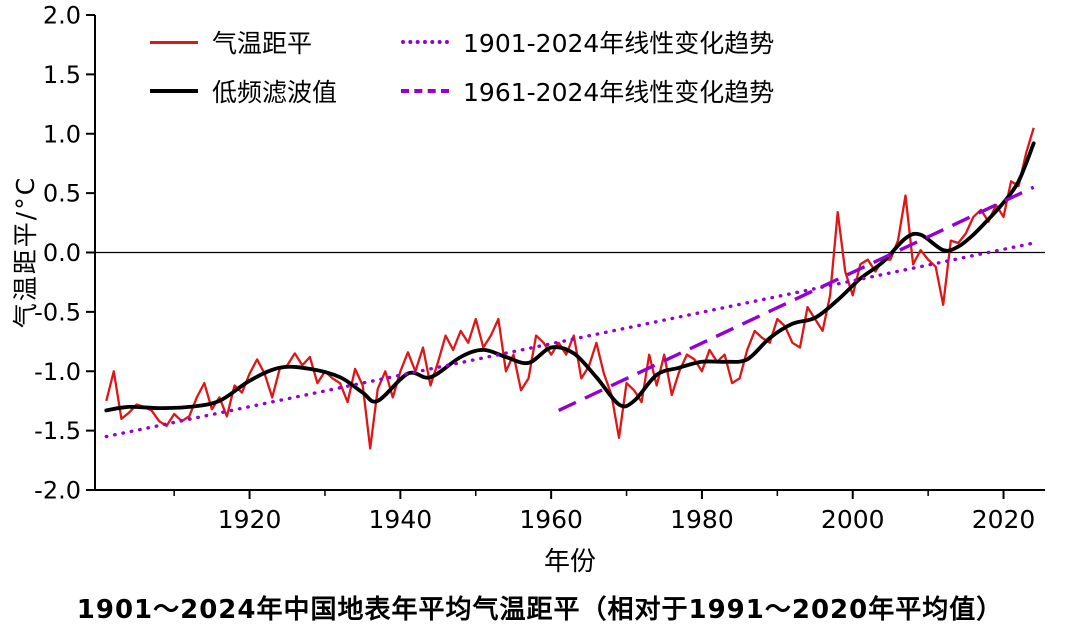 The height and width of the screenshot is (640, 1080). Describe the element at coordinates (62, 253) in the screenshot. I see `y-tick-label: 0.0` at that location.